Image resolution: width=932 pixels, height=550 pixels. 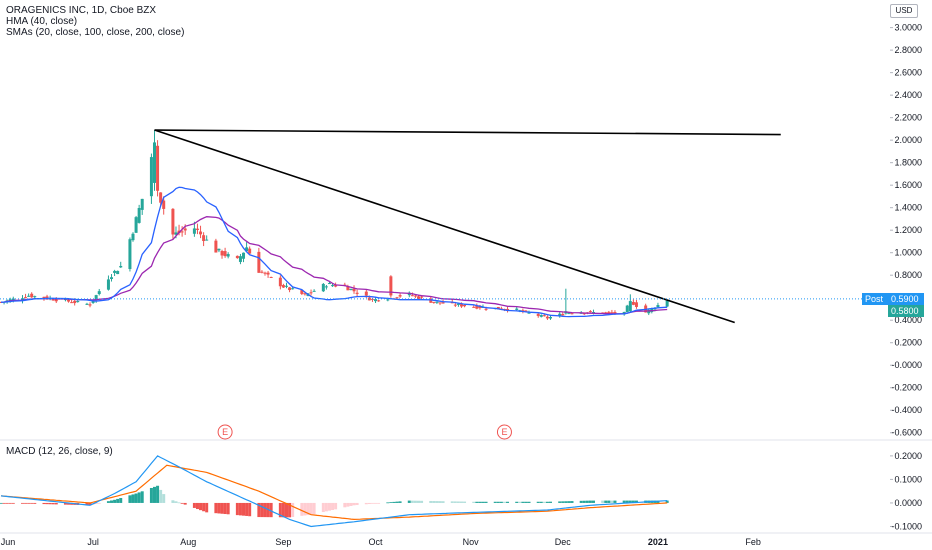 What do you see at coordinates (906, 410) in the screenshot?
I see `y-tick-label: -0.4000` at bounding box center [906, 410].